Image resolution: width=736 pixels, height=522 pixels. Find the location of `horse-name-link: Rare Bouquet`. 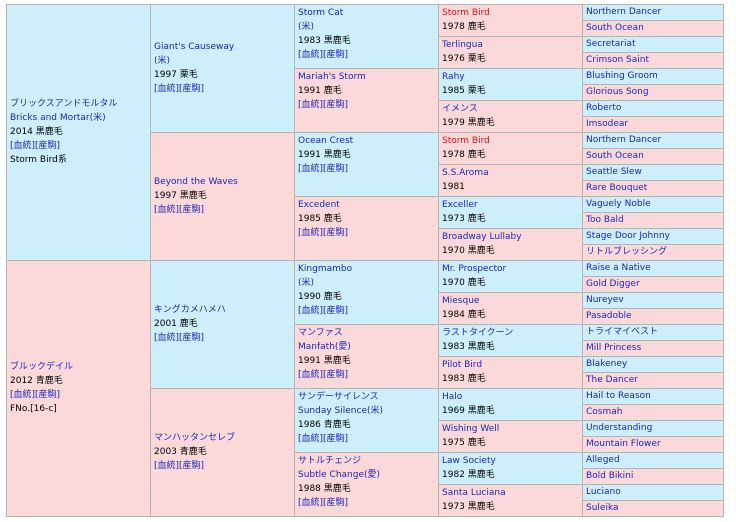

horse-name-link: Rare Bouquet is located at coordinates (617, 188).